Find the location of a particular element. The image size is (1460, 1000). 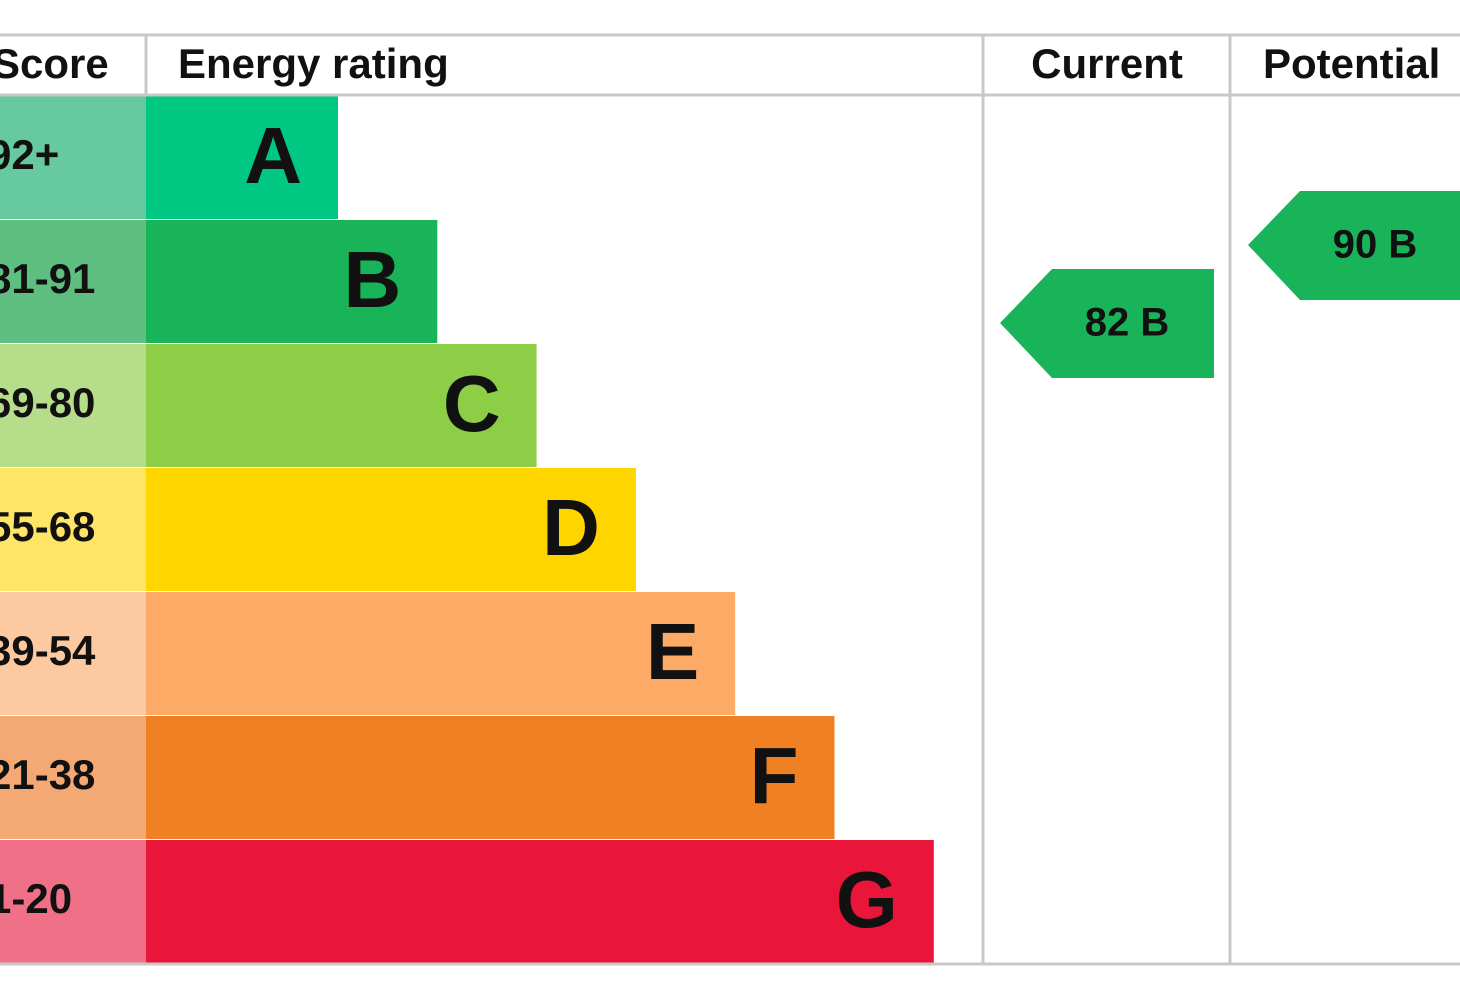

potential-arrow is located at coordinates (1354, 245).